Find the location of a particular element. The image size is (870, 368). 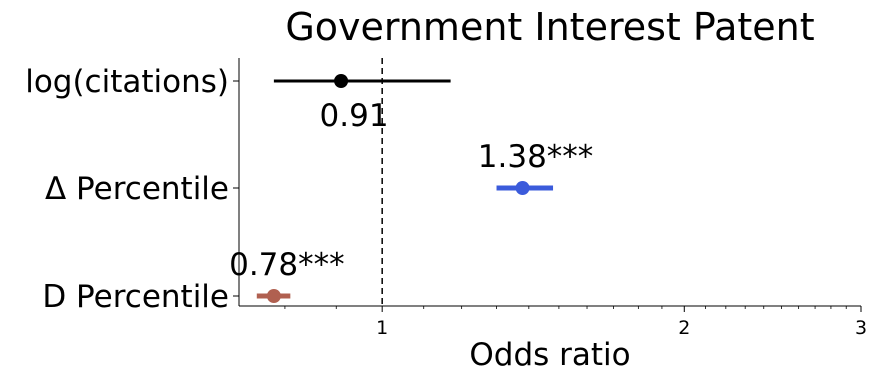

x-tick-label: 3 is located at coordinates (861, 328).